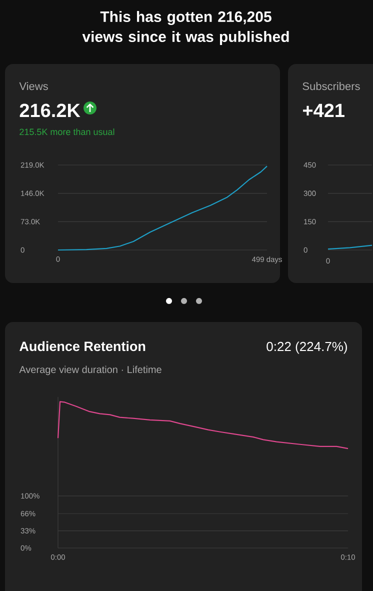 This screenshot has height=591, width=373. Describe the element at coordinates (306, 348) in the screenshot. I see `text: 0:22 (224.7%)` at that location.